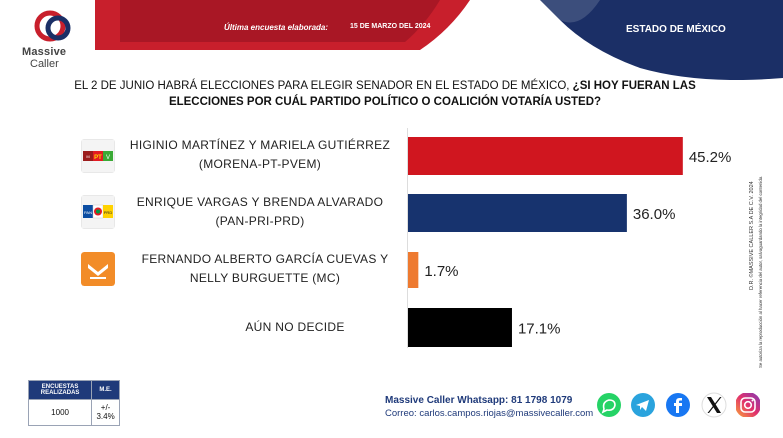 The image size is (783, 438). I want to click on bar-value-label-1: 45.2%, so click(710, 157).